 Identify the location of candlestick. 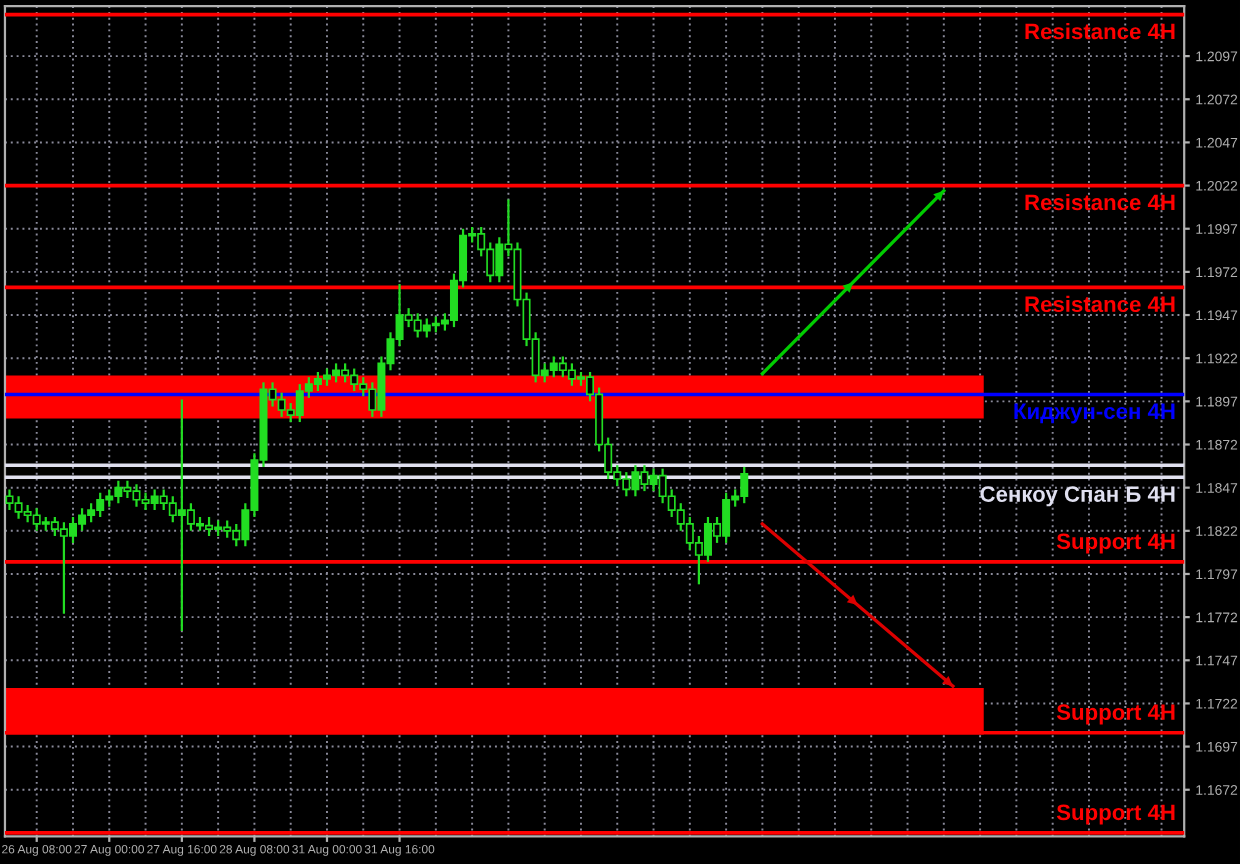
(73, 530).